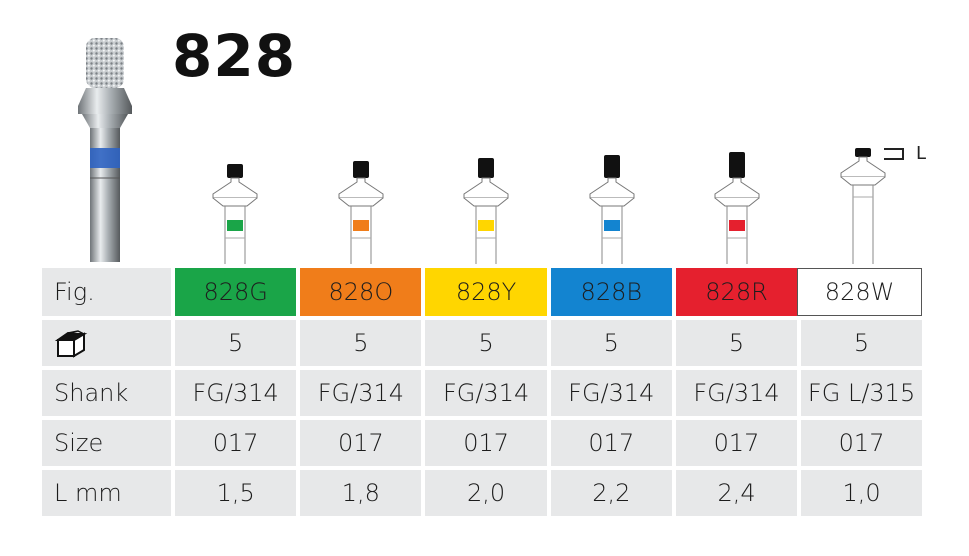 Image resolution: width=969 pixels, height=556 pixels. I want to click on table-row-length: L mm 1,5 1,8 2,0 2,2 2,4 1,0, so click(482, 493).